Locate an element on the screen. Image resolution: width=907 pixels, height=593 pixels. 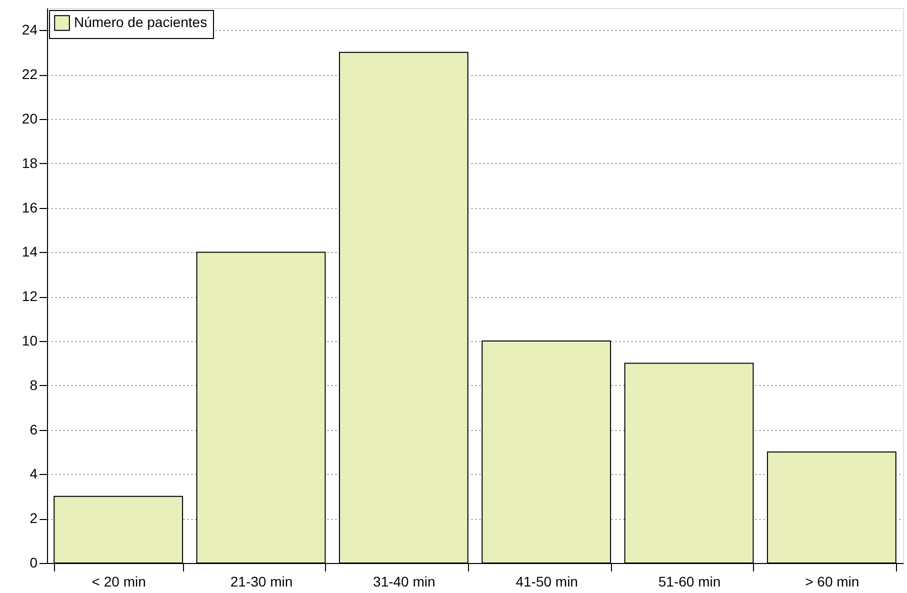
x-tick-label: > 60 min is located at coordinates (832, 582).